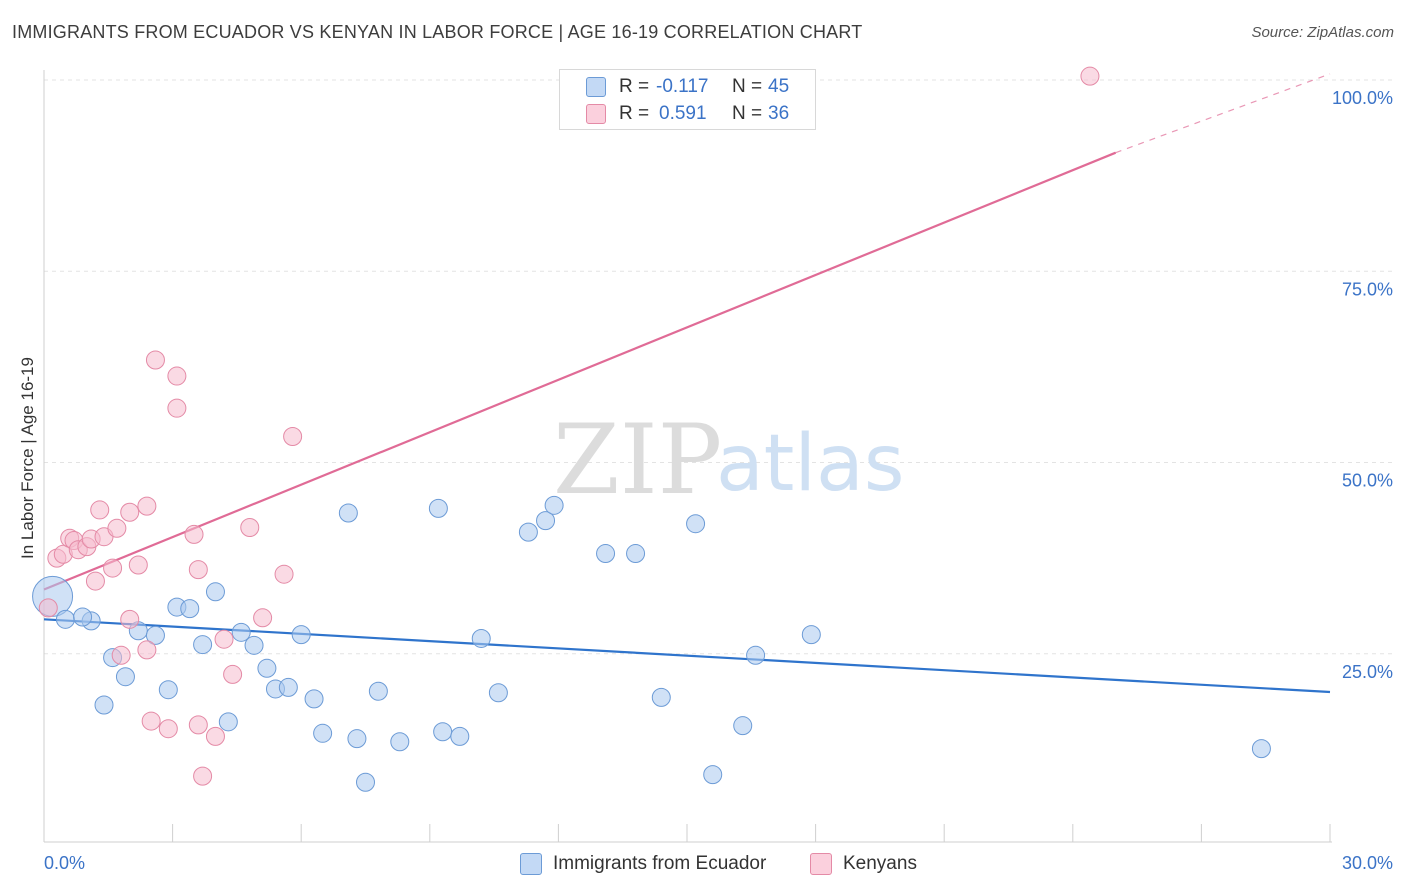  I want to click on x-tick-labels: 0.0% 30.0%, so click(718, 863).